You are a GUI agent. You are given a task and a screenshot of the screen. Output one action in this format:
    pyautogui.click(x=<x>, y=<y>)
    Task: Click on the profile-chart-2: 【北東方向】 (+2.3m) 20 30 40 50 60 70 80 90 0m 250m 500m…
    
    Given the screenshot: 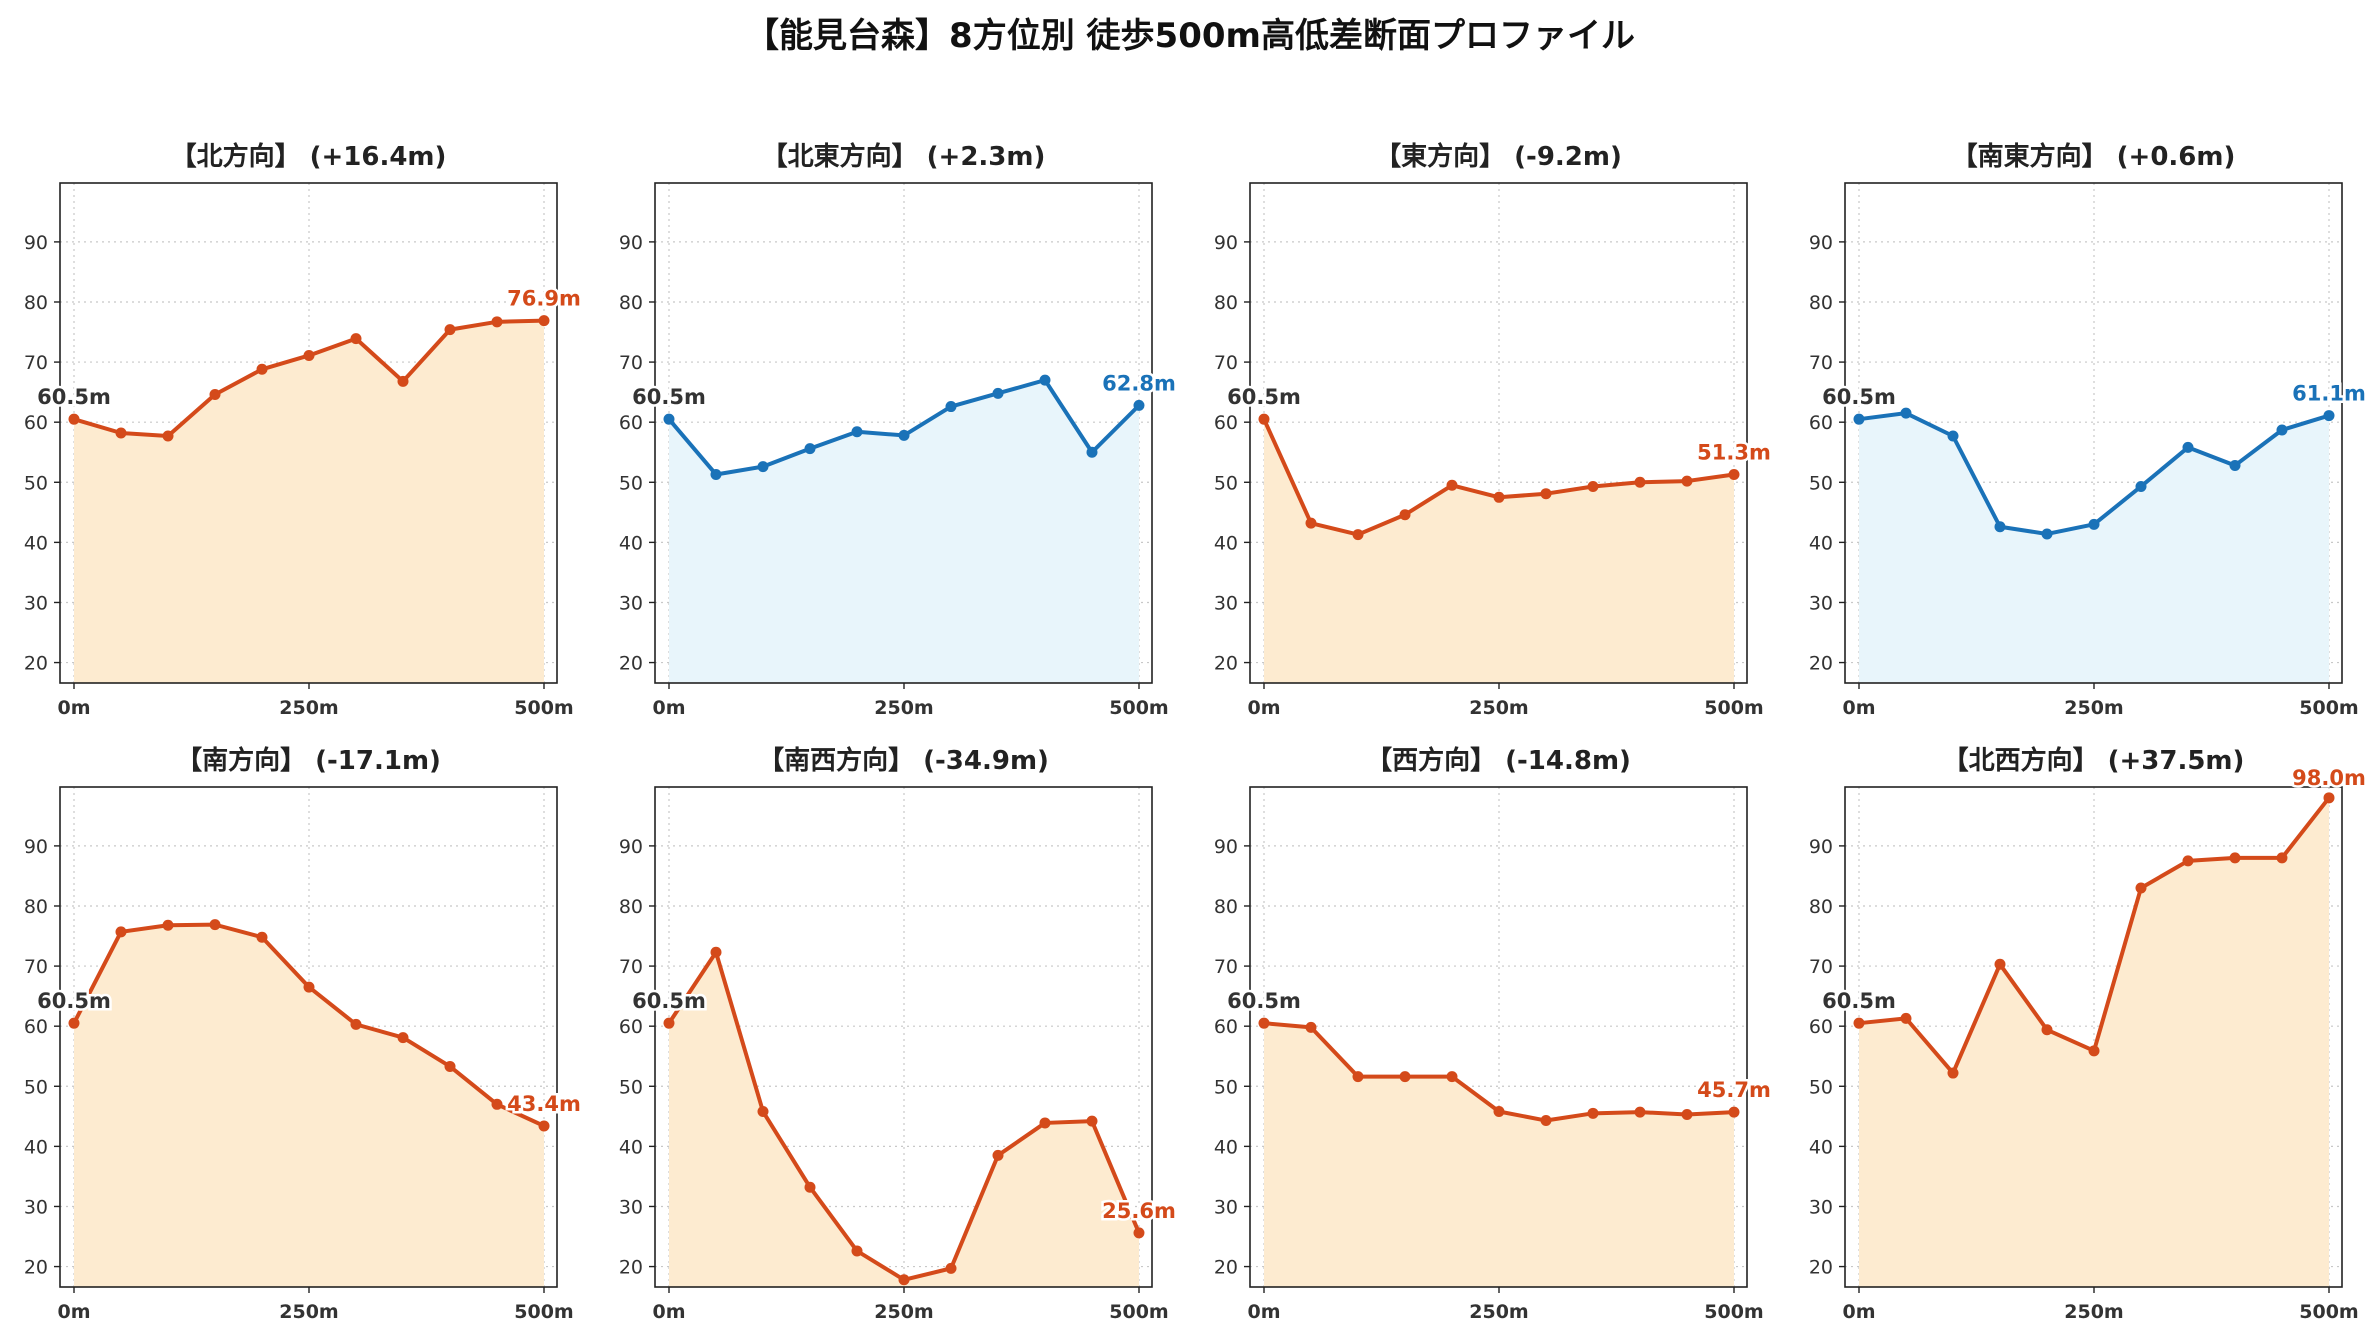 What is the action you would take?
    pyautogui.click(x=899, y=430)
    